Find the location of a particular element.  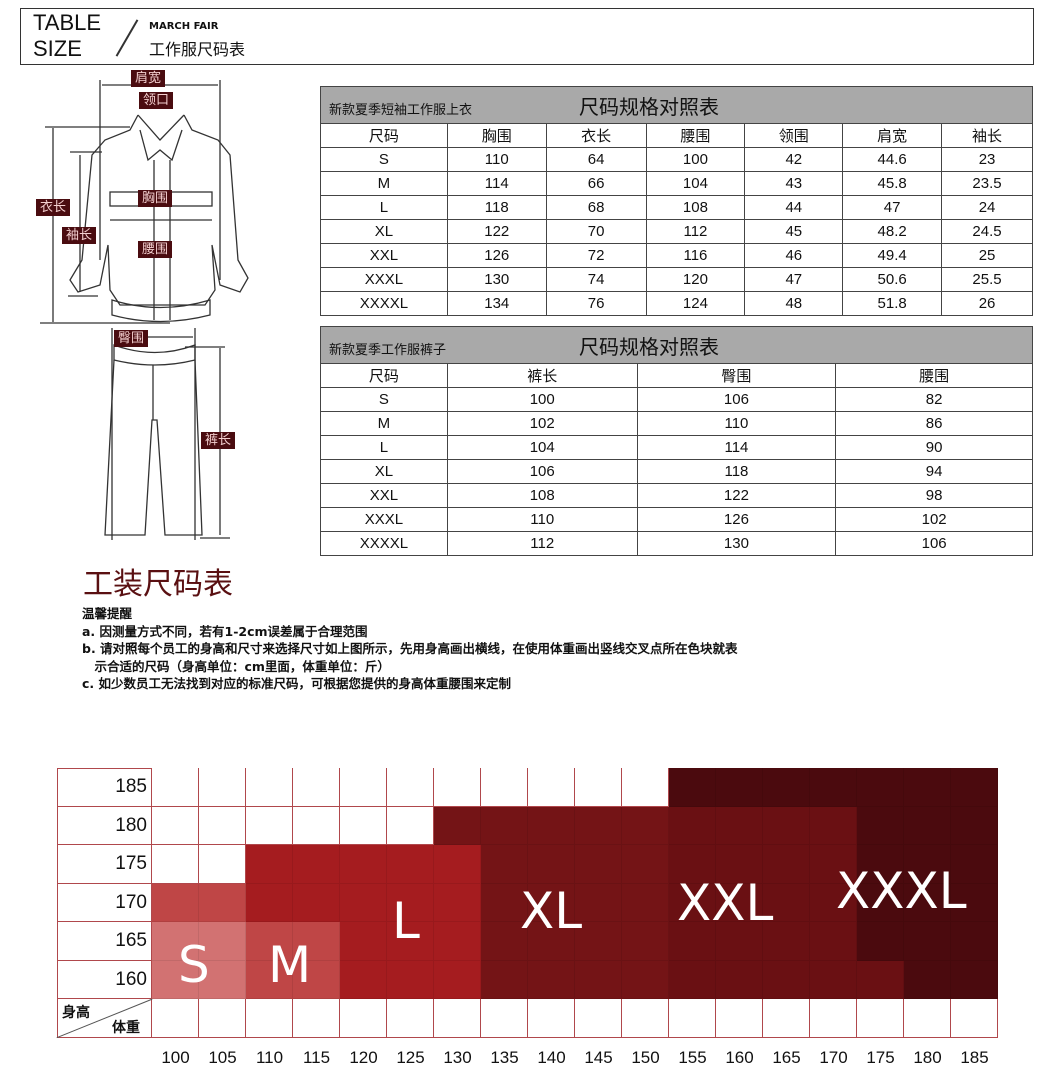

table-row: XXXL 110 126 102 is located at coordinates (676, 519).